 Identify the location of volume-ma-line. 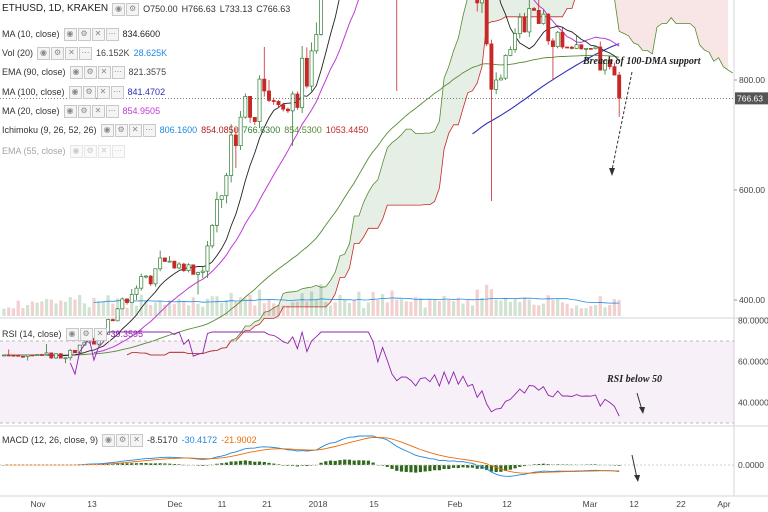
(356, 300).